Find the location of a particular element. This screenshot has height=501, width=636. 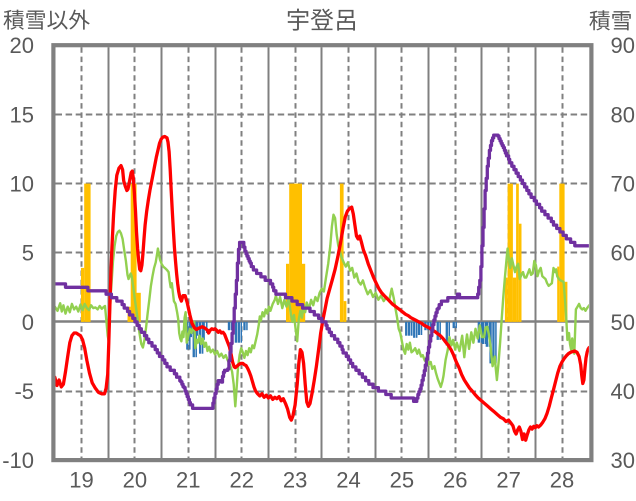

svg-text: 10 is located at coordinates (22, 184).